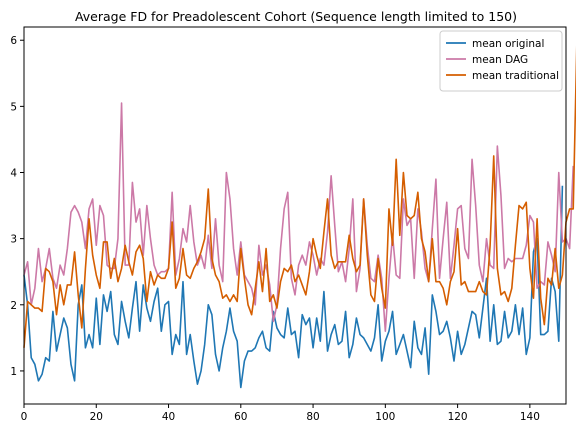 The height and width of the screenshot is (432, 576). I want to click on y-tick-label: 3, so click(13, 240).